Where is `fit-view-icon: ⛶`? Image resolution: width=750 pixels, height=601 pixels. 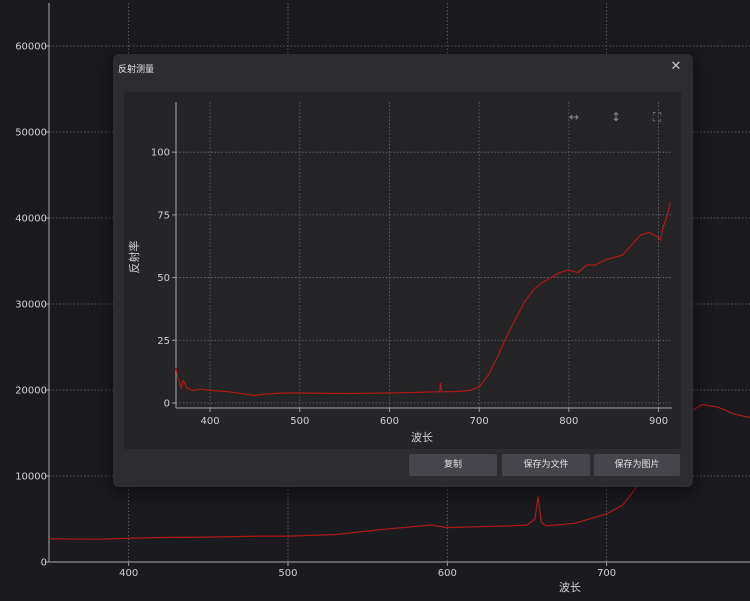 fit-view-icon: ⛶ is located at coordinates (657, 117).